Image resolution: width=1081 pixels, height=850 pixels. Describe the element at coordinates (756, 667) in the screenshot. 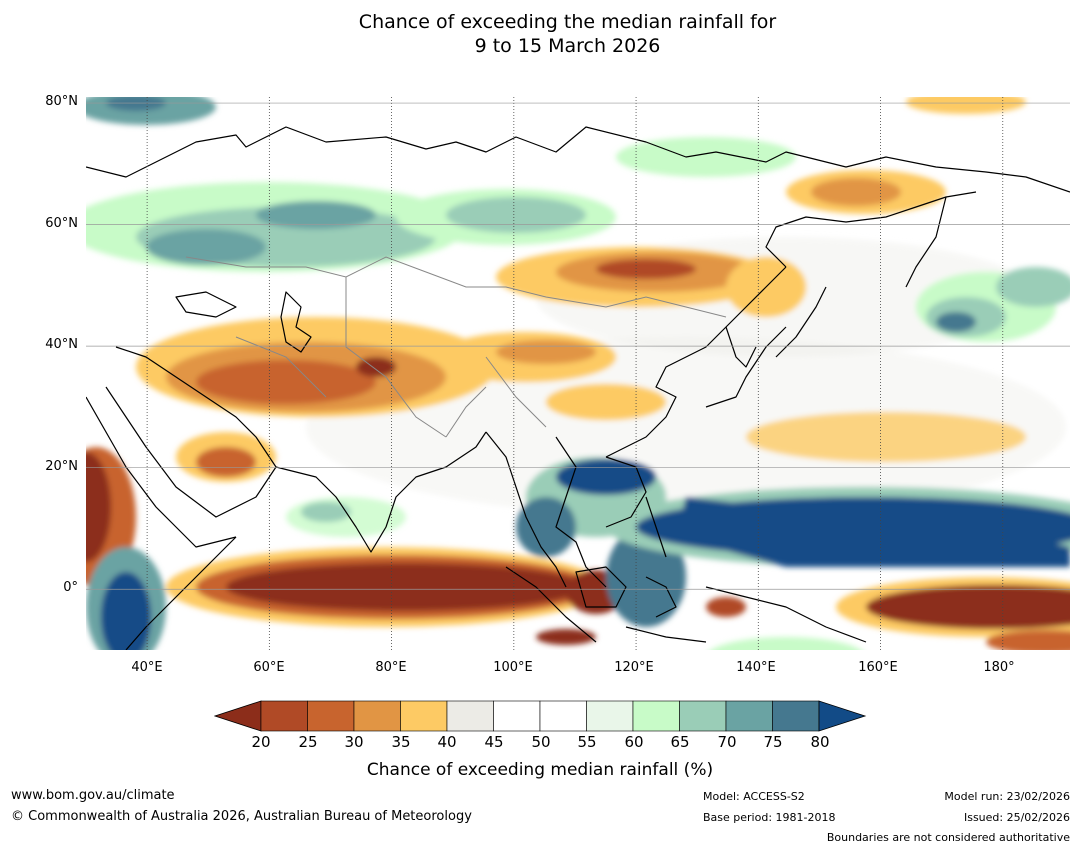

I see `lon-label-140e: 140°E` at that location.